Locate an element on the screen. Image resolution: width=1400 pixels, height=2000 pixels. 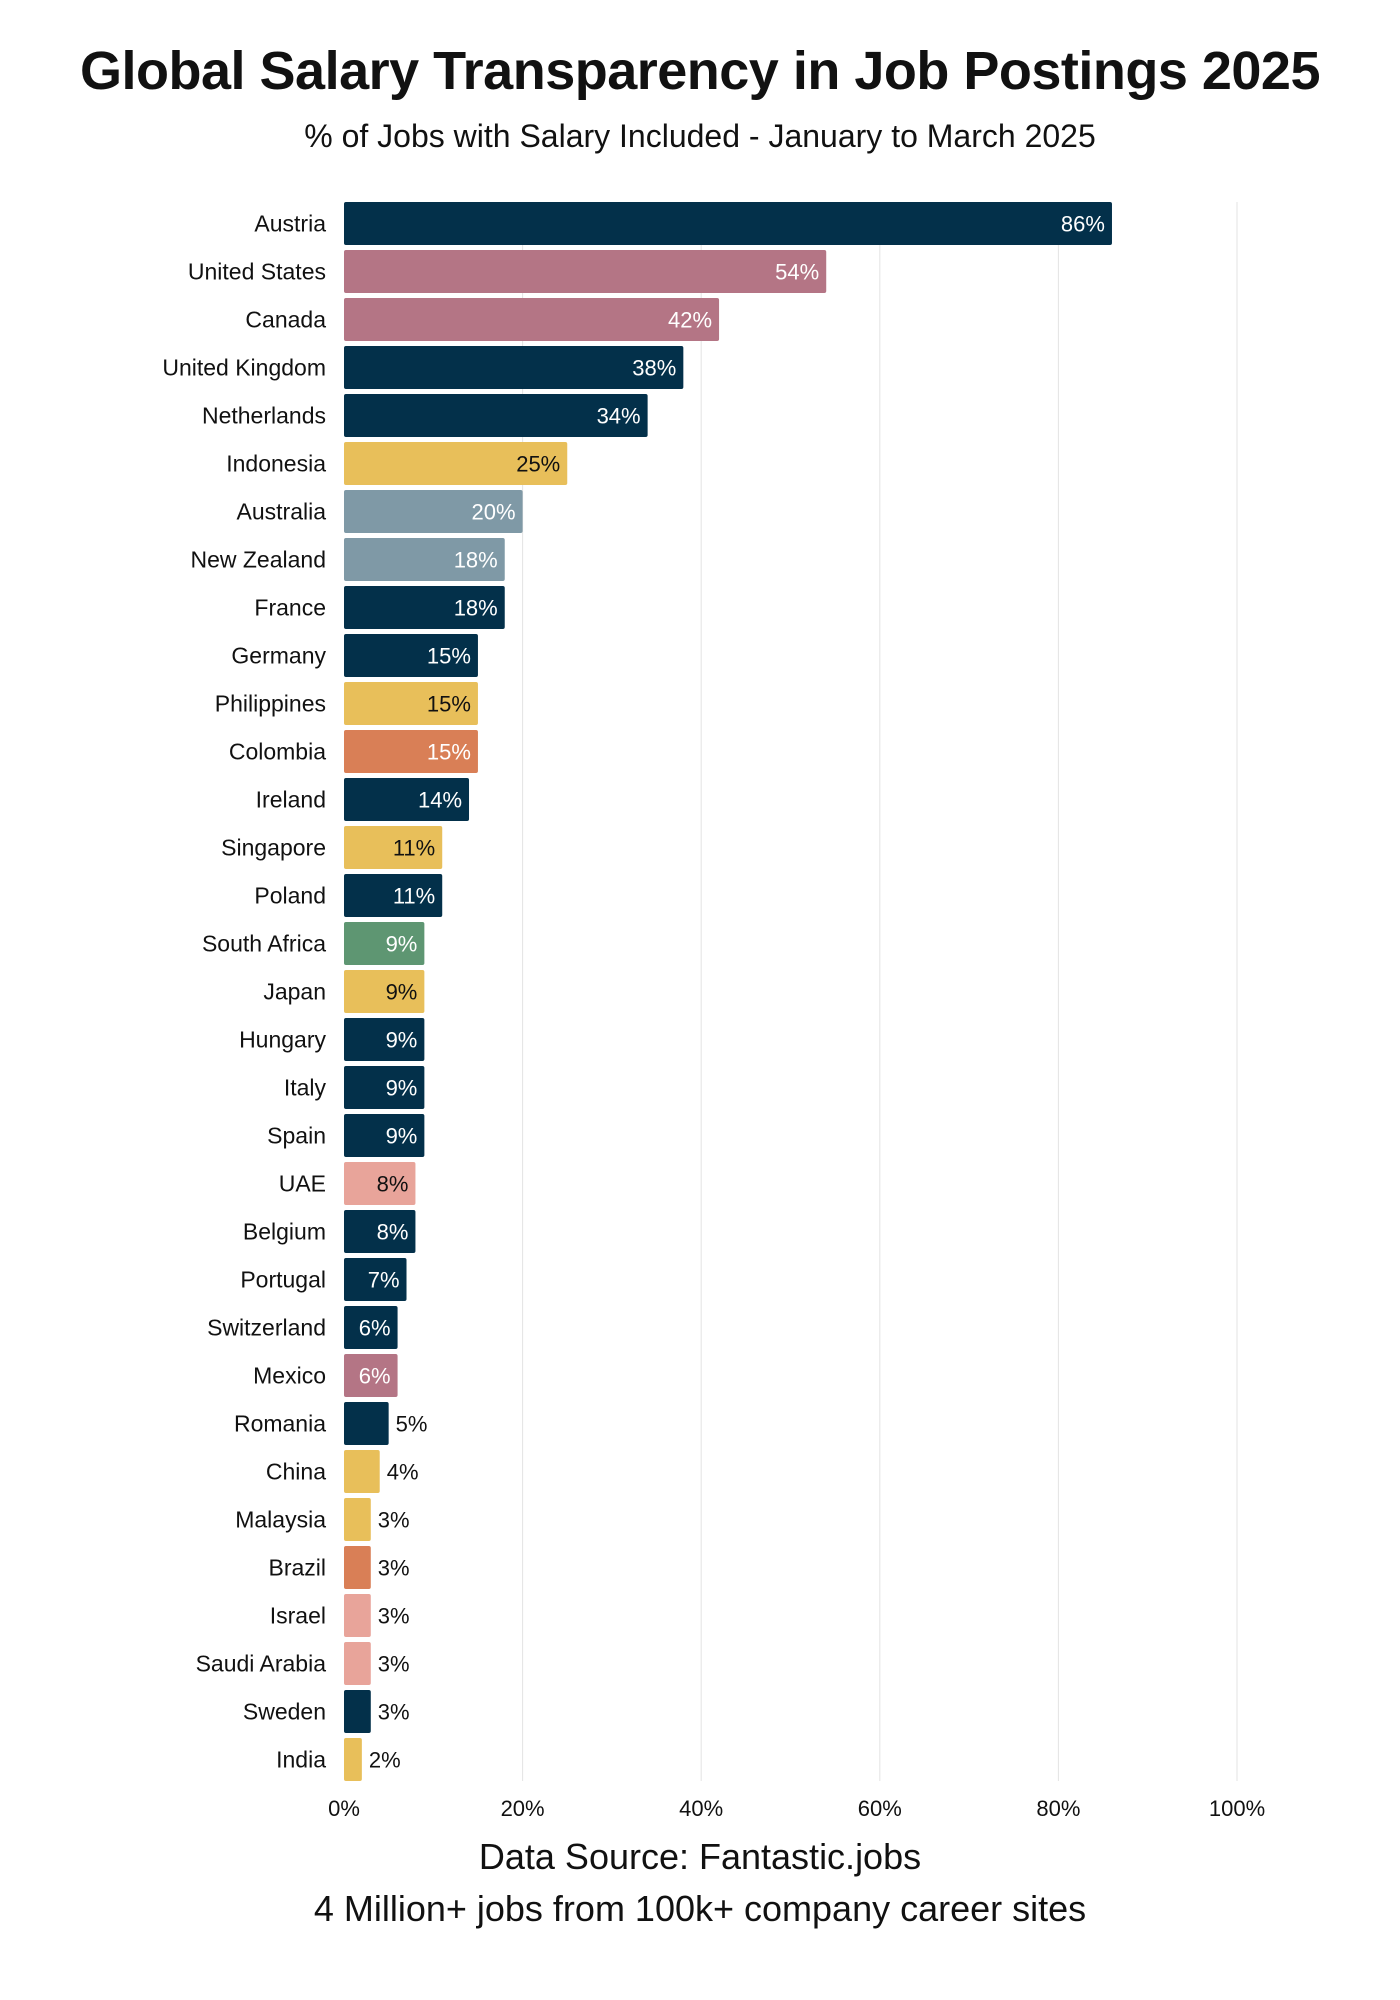
category-label: Spain is located at coordinates (296, 1136).